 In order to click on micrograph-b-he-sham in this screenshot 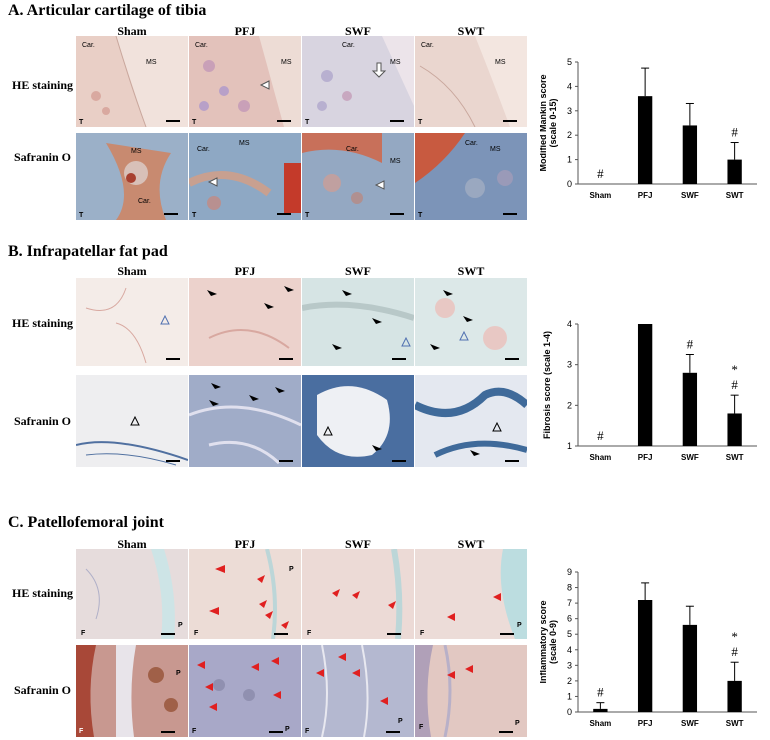, I will do `click(132, 322)`.